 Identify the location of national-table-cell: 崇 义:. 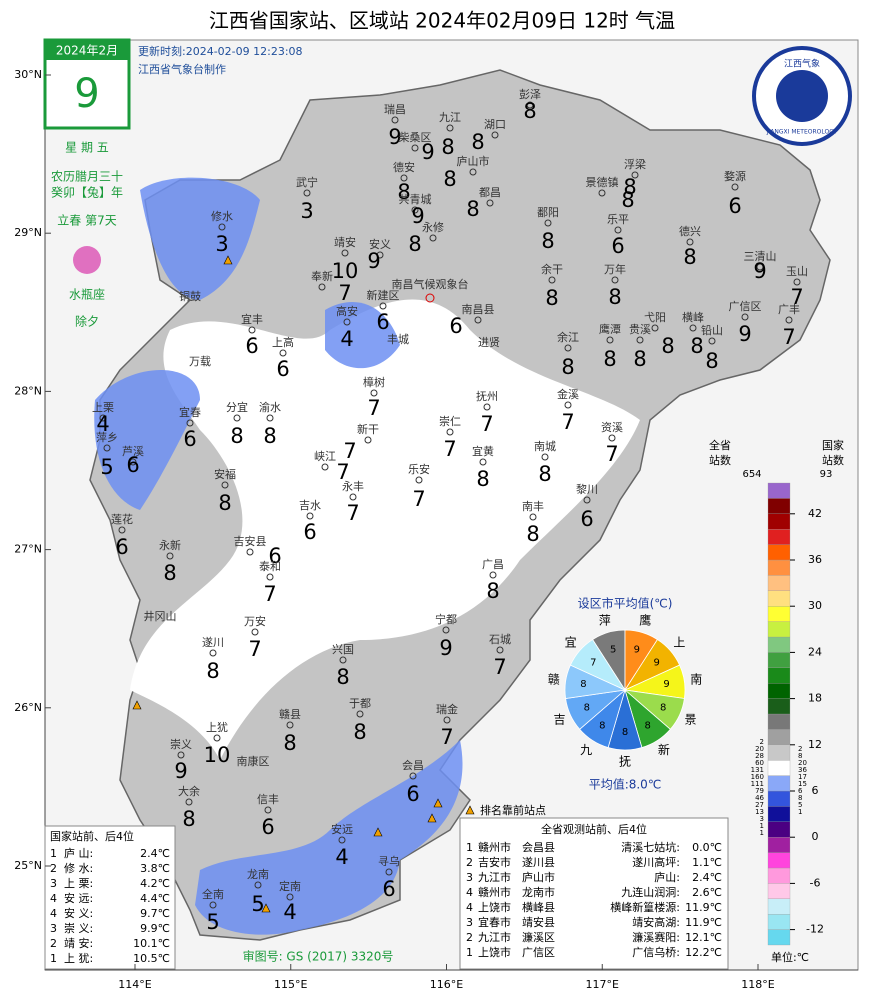
(78, 928).